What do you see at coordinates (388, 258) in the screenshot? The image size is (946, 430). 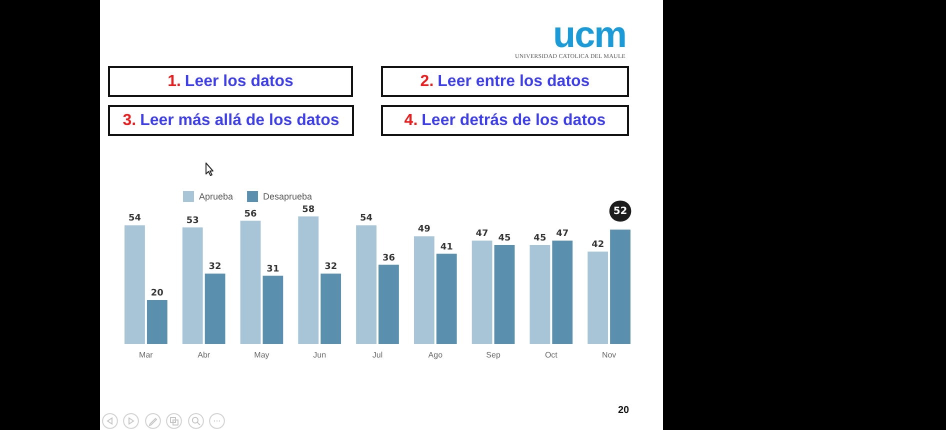 I see `data-label: 36` at bounding box center [388, 258].